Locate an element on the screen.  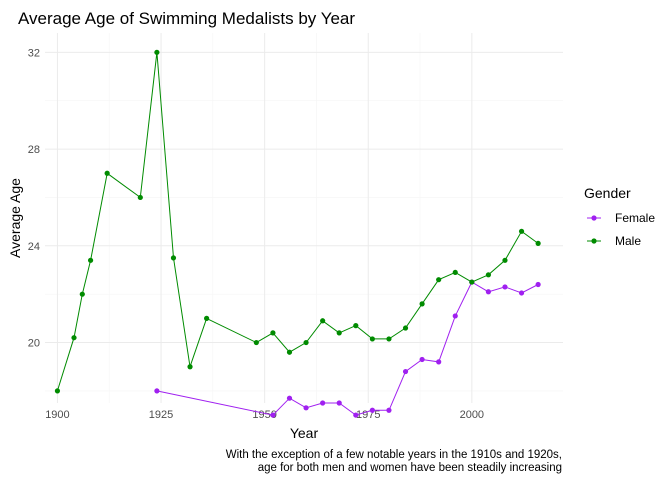
y-tick-label: 28 is located at coordinates (34, 150).